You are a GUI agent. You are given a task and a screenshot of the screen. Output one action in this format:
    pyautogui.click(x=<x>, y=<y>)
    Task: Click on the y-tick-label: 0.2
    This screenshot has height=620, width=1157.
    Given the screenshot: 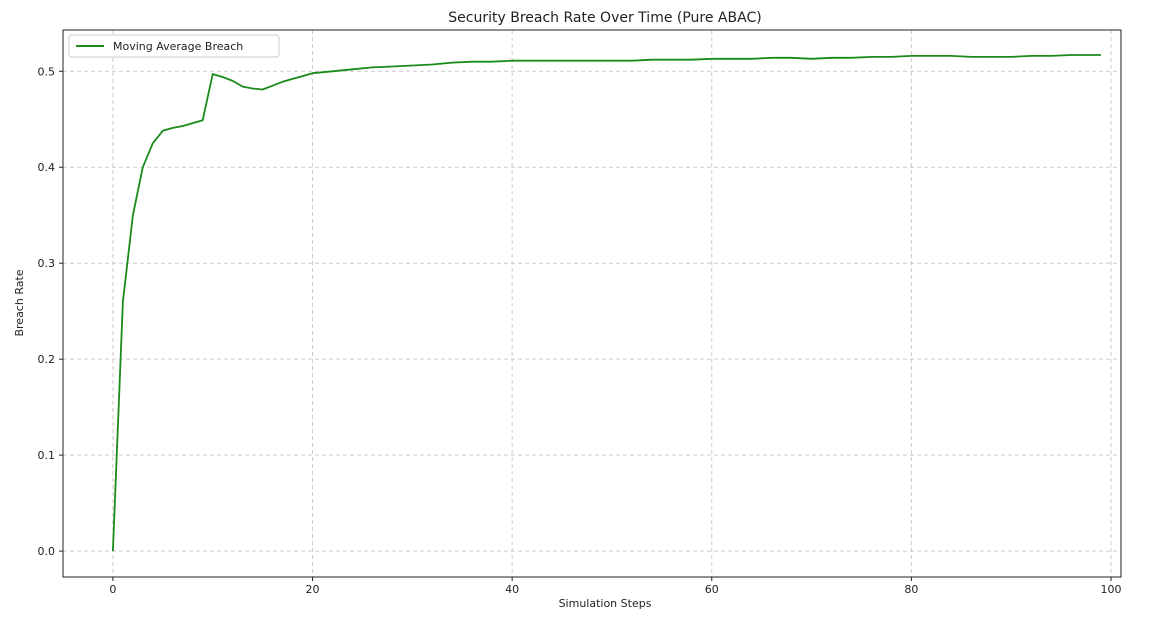 What is the action you would take?
    pyautogui.click(x=47, y=359)
    